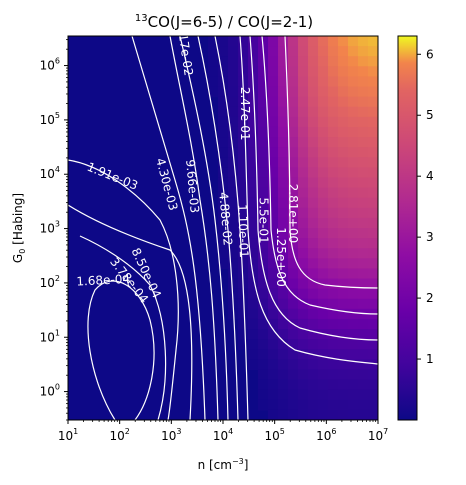 The image size is (466, 485). Describe the element at coordinates (225, 219) in the screenshot. I see `contour-label: 4.88e-02` at that location.